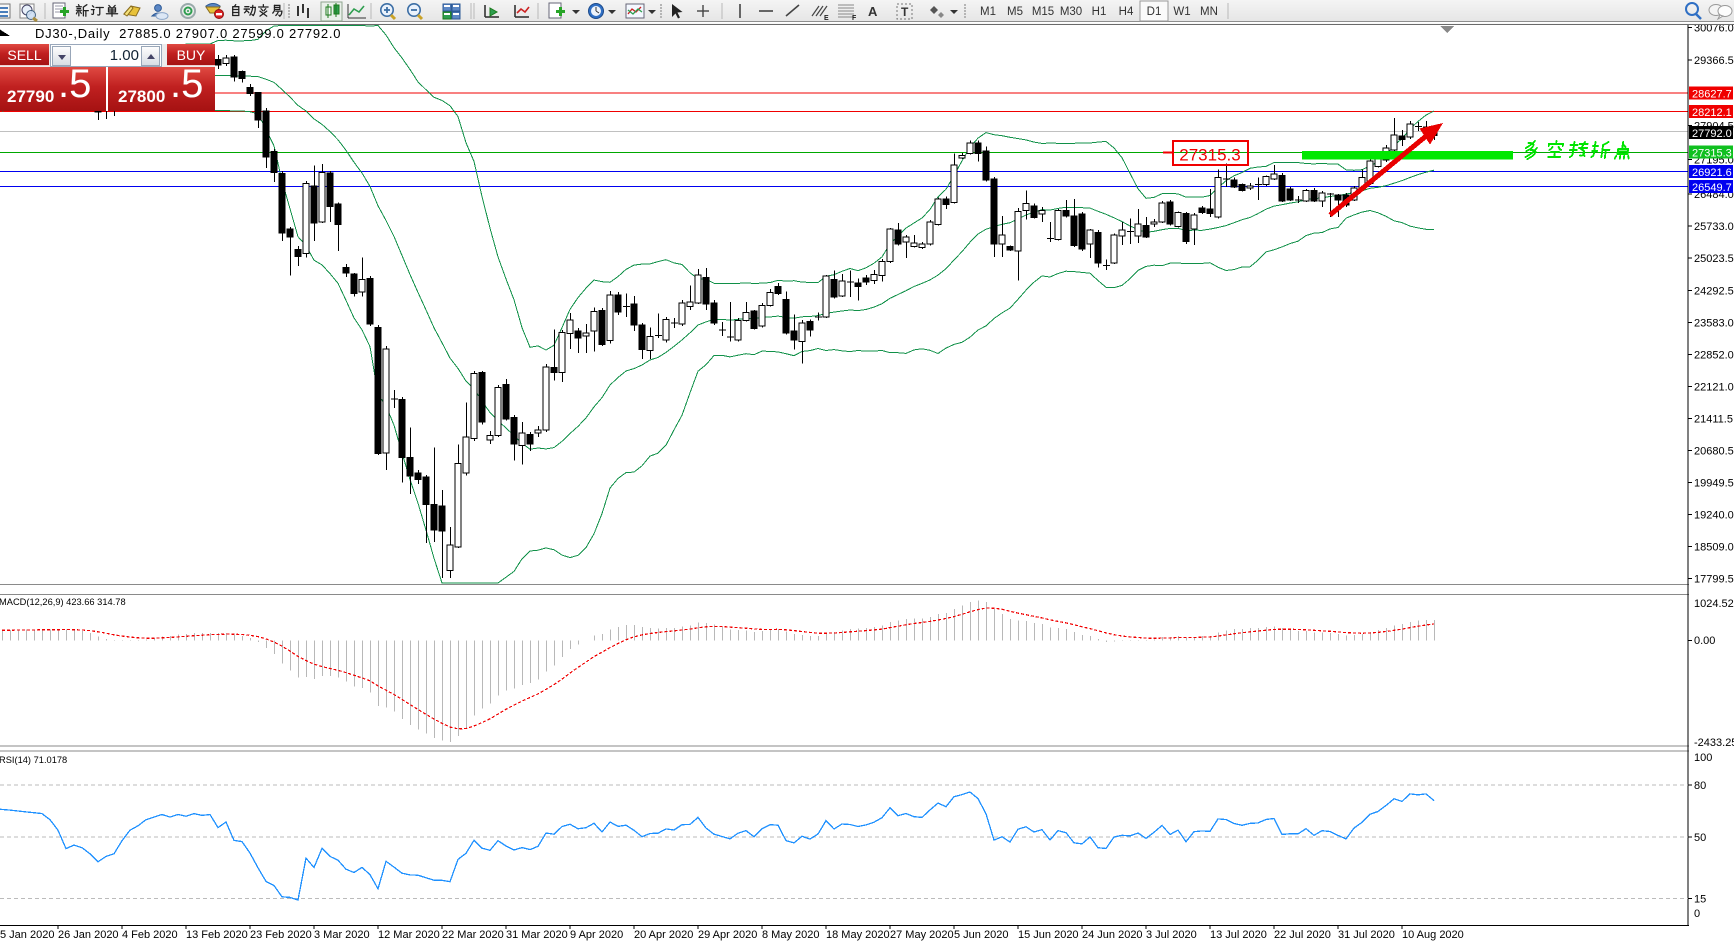 This screenshot has height=944, width=1734. I want to click on svg-text: 5 Jun 2020, so click(981, 935).